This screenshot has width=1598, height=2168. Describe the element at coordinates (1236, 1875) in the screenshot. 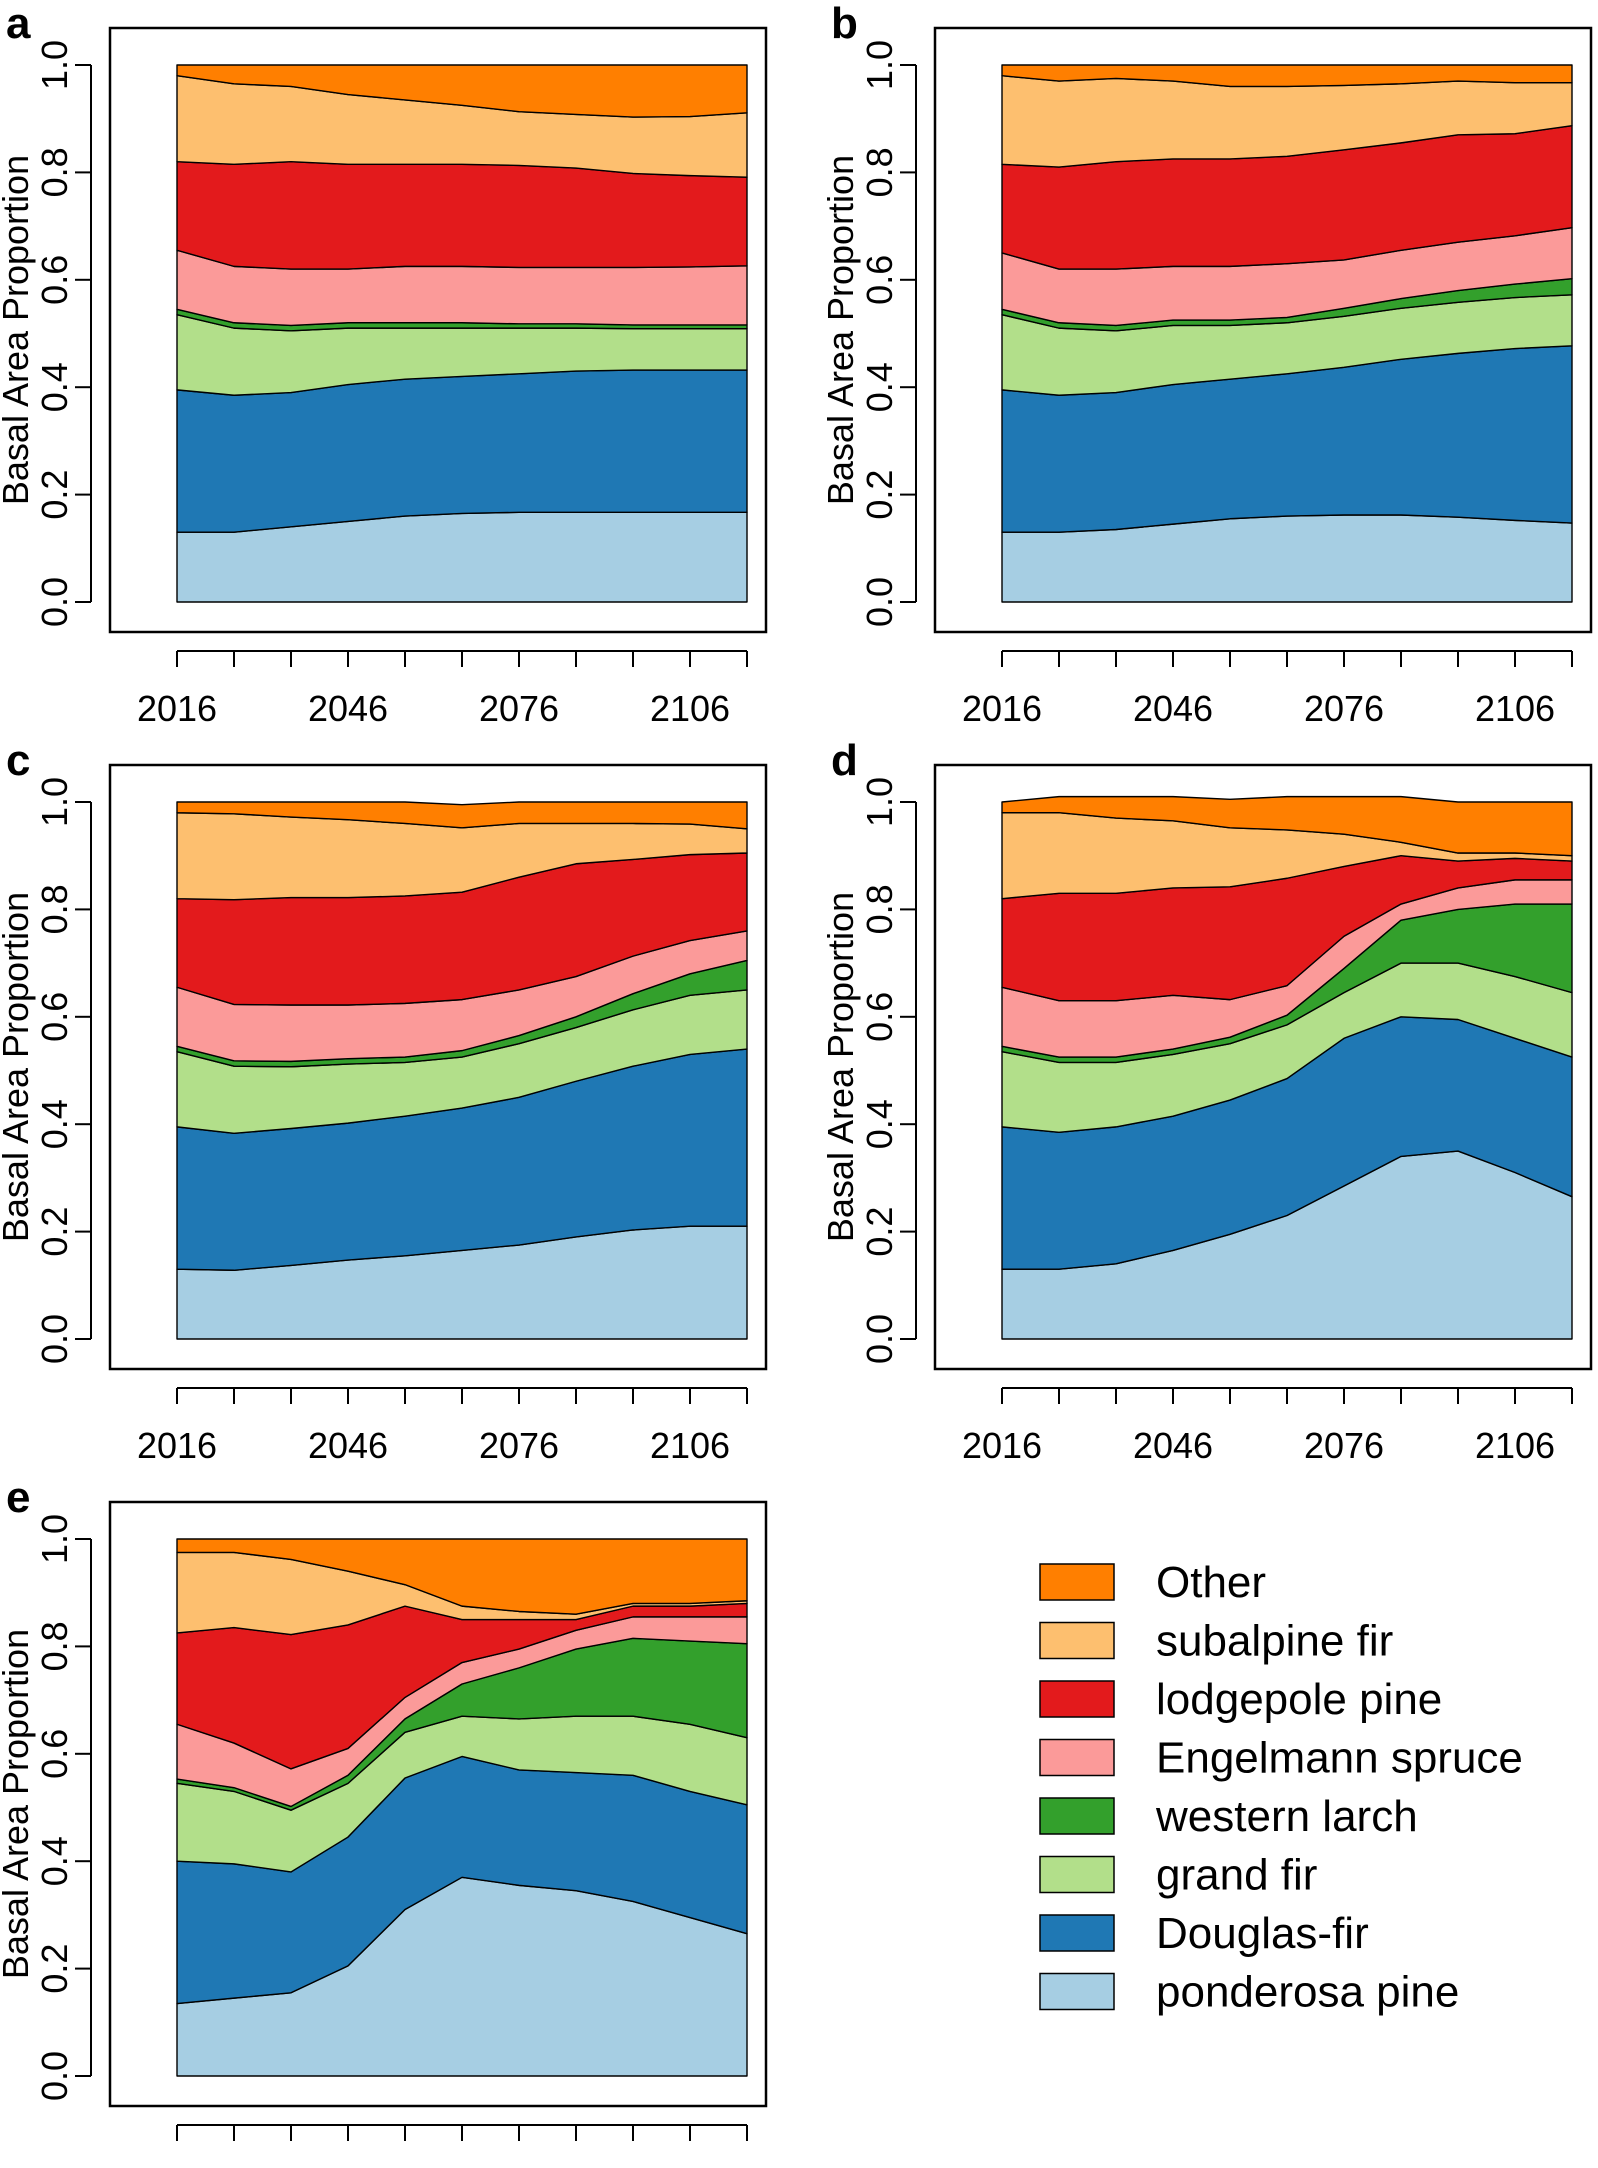

I see `legend-label: grand fir` at that location.